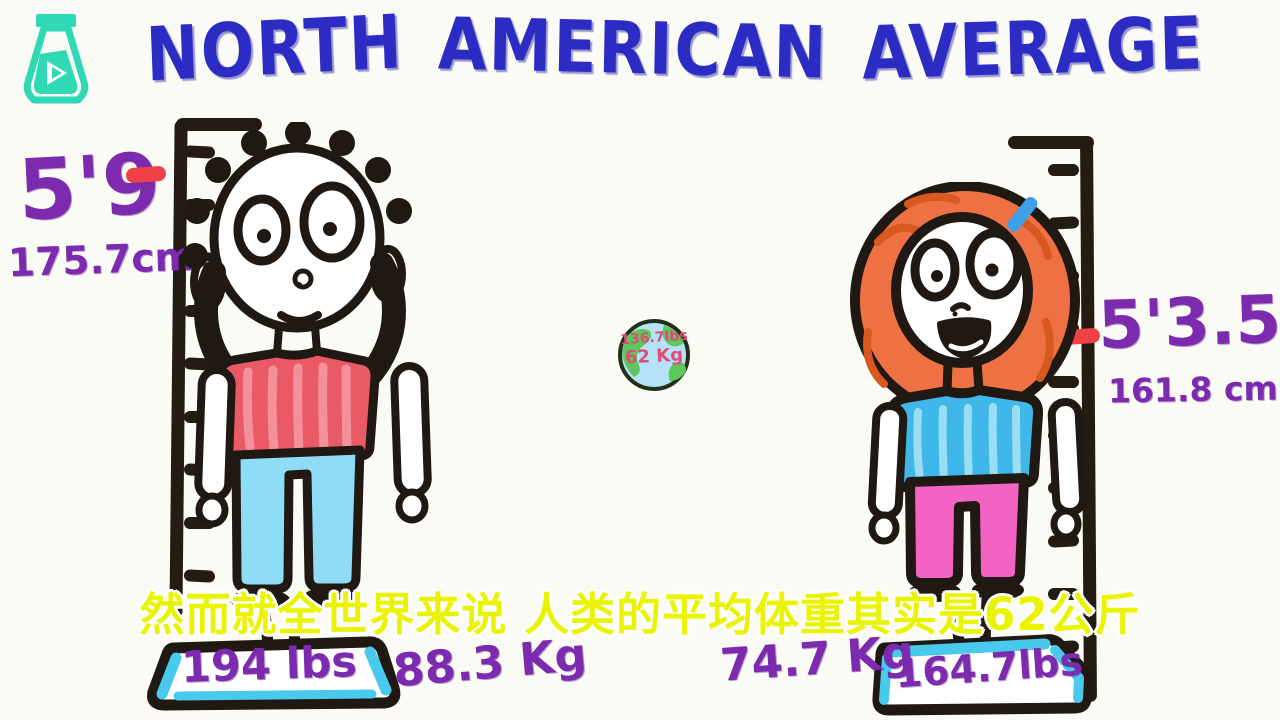 This screenshot has height=720, width=1280. I want to click on ruler-left-cap, so click(219, 124).